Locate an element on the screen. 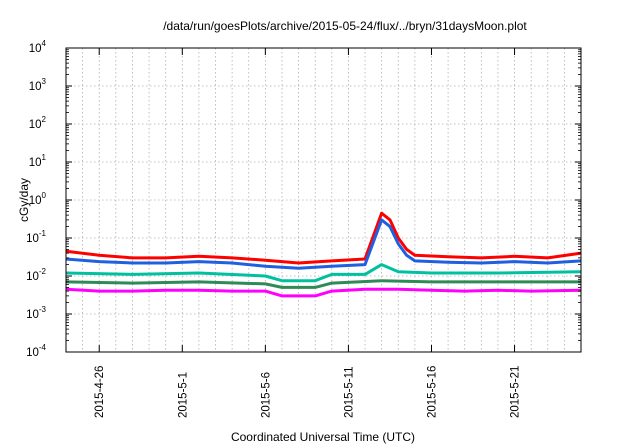  y-tick-label: 10⁻⁴ is located at coordinates (36, 351).